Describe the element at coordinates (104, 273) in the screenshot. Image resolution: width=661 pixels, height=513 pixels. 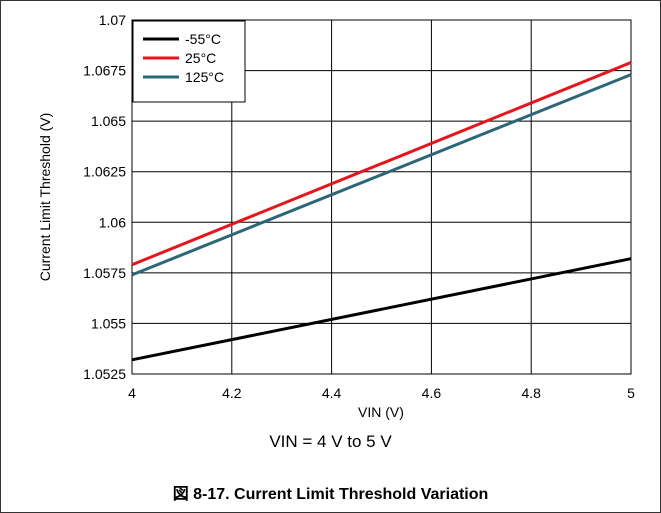
I see `y-tick-label: 1.0575` at that location.